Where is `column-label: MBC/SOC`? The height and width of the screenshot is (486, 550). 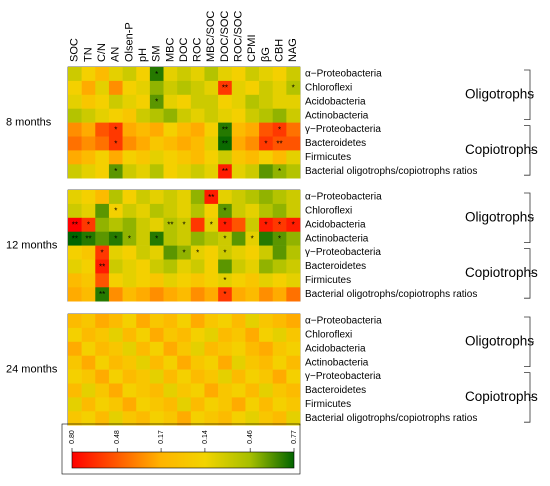 column-label: MBC/SOC is located at coordinates (211, 36).